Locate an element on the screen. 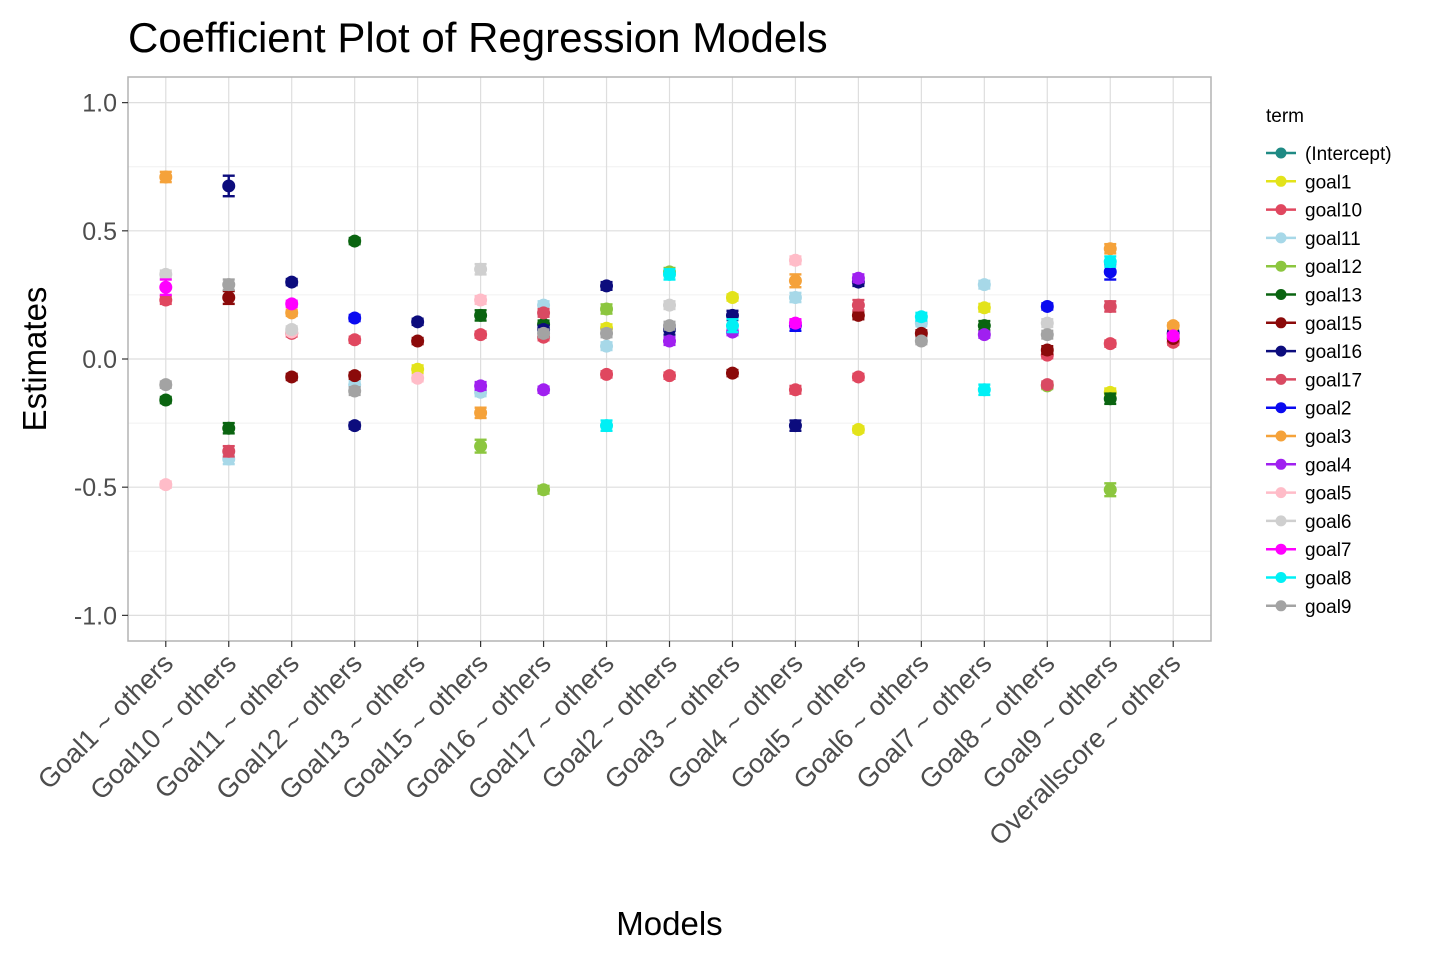 This screenshot has height=965, width=1440. legend-label: goal13 is located at coordinates (1333, 296).